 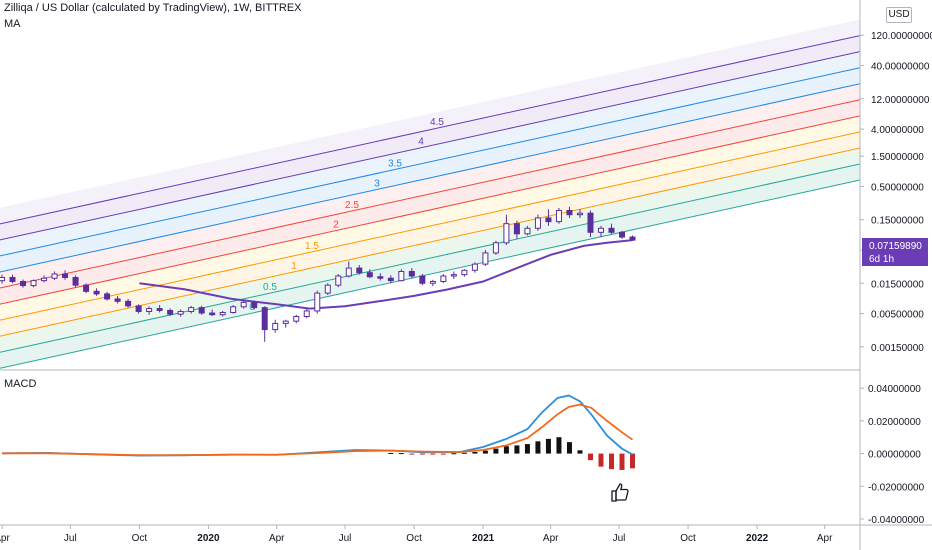 I want to click on currency-badge: USD, so click(x=899, y=15).